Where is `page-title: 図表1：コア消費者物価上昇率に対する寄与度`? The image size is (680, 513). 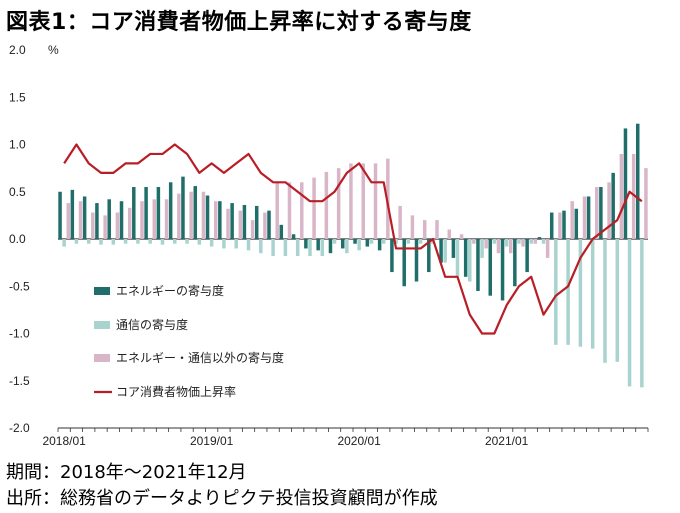 page-title: 図表1：コア消費者物価上昇率に対する寄与度 is located at coordinates (239, 22).